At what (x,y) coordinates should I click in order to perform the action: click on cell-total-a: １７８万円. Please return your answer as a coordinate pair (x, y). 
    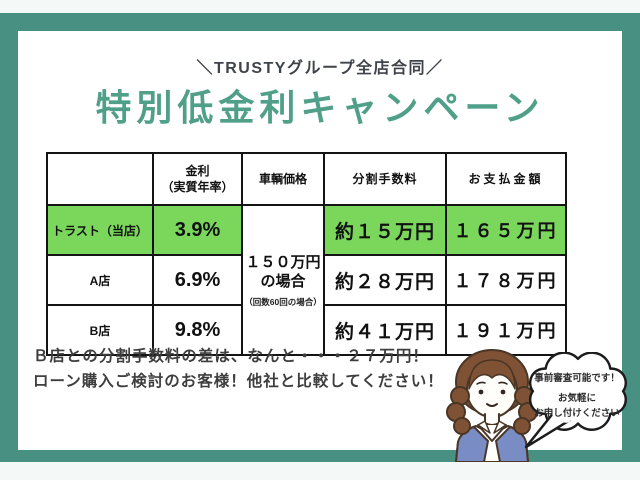
    Looking at the image, I should click on (506, 280).